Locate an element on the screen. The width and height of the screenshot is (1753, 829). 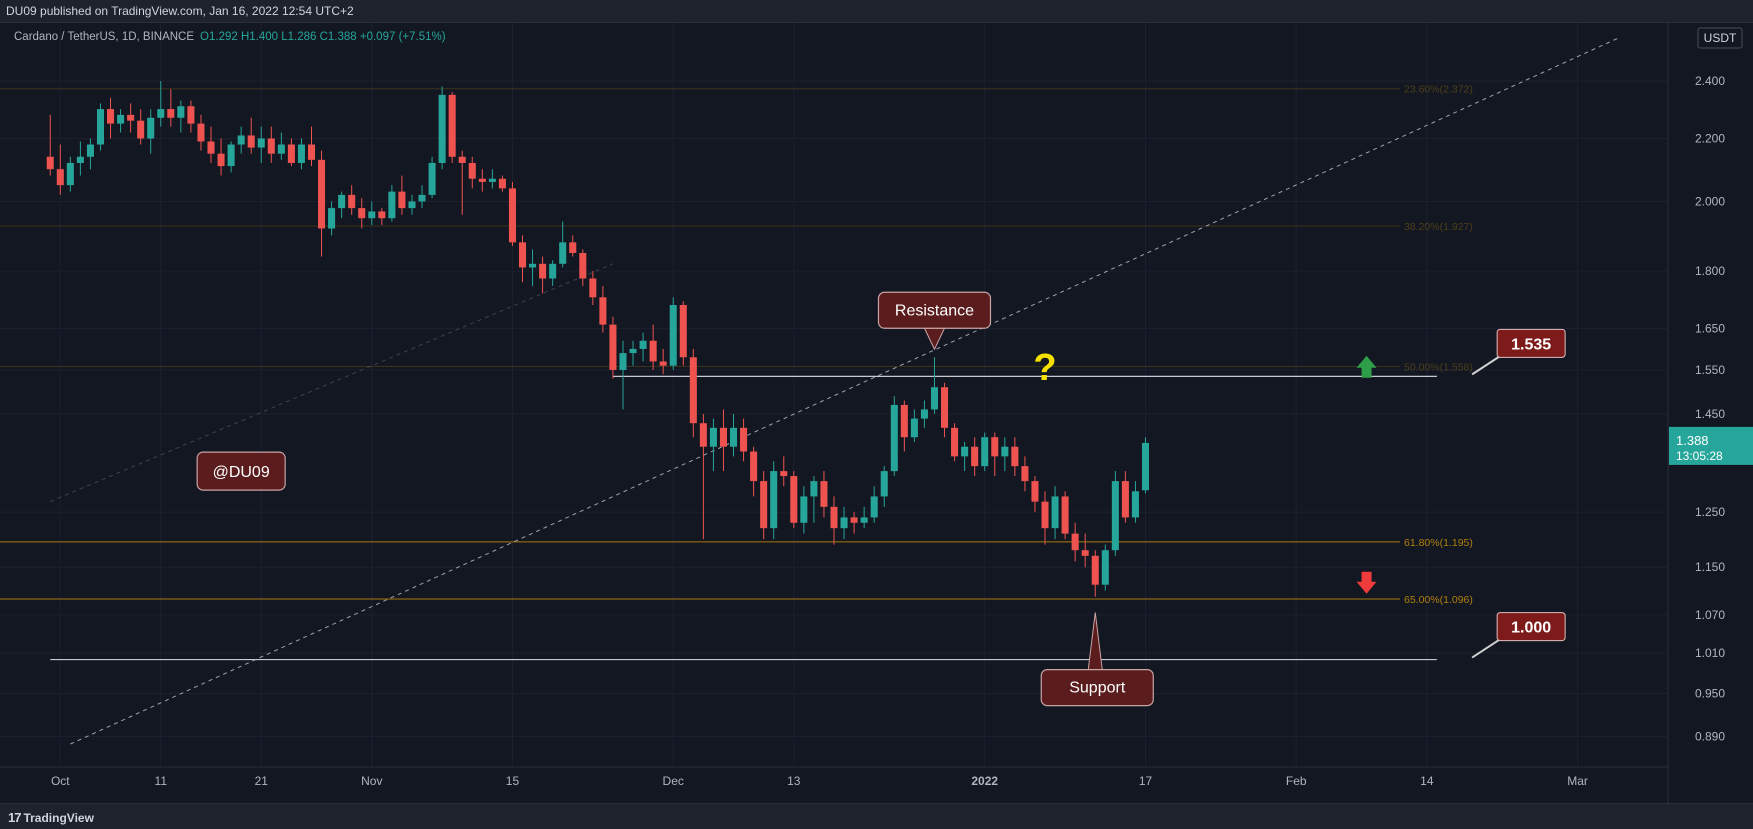
price-tick-label: 1.800 is located at coordinates (1710, 271).